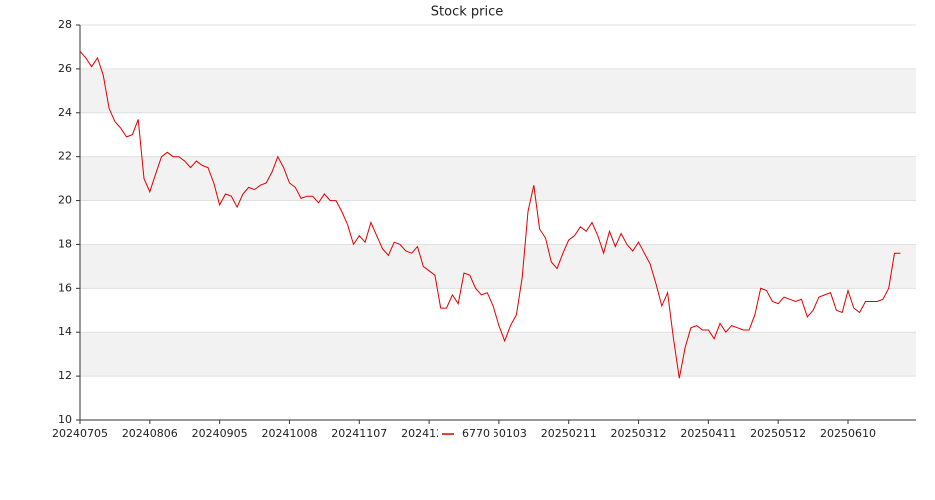 This screenshot has height=500, width=935. I want to click on y-tick-label: 10, so click(65, 419).